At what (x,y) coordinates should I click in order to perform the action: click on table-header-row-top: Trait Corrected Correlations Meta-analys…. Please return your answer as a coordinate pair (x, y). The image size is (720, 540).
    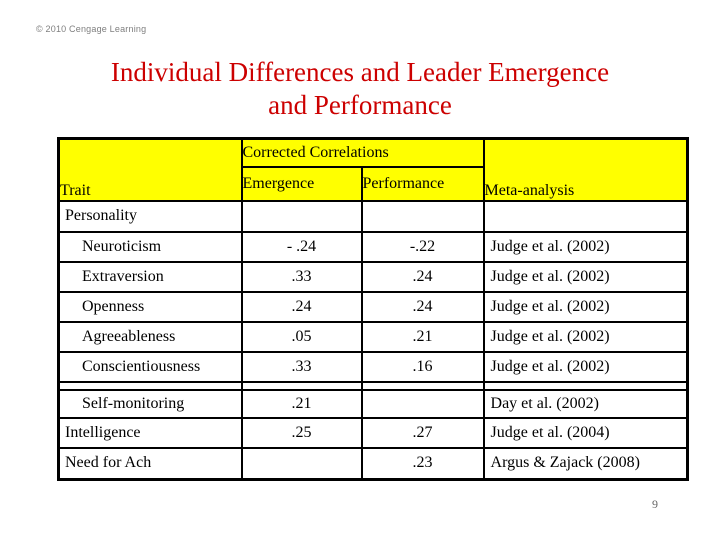
    Looking at the image, I should click on (373, 169).